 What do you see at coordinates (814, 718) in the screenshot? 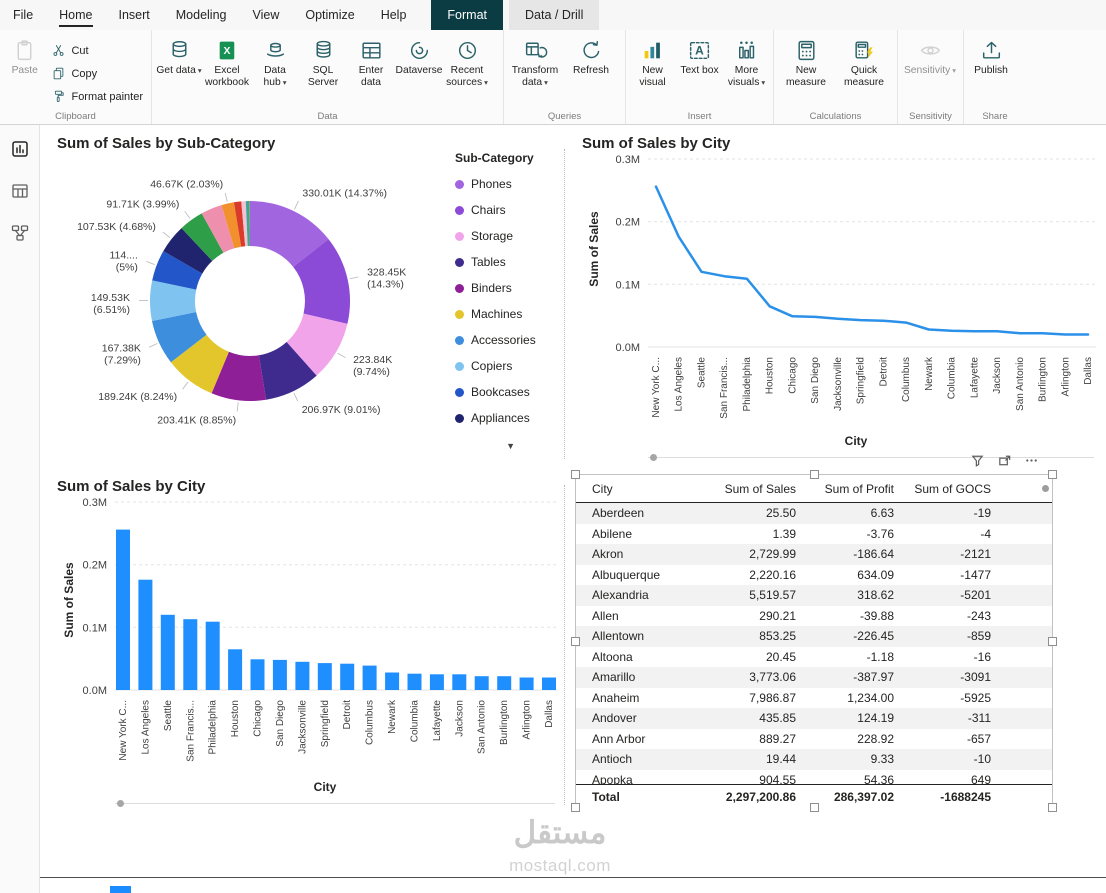
I see `table-row: Andover 435.85 124.19 -311` at bounding box center [814, 718].